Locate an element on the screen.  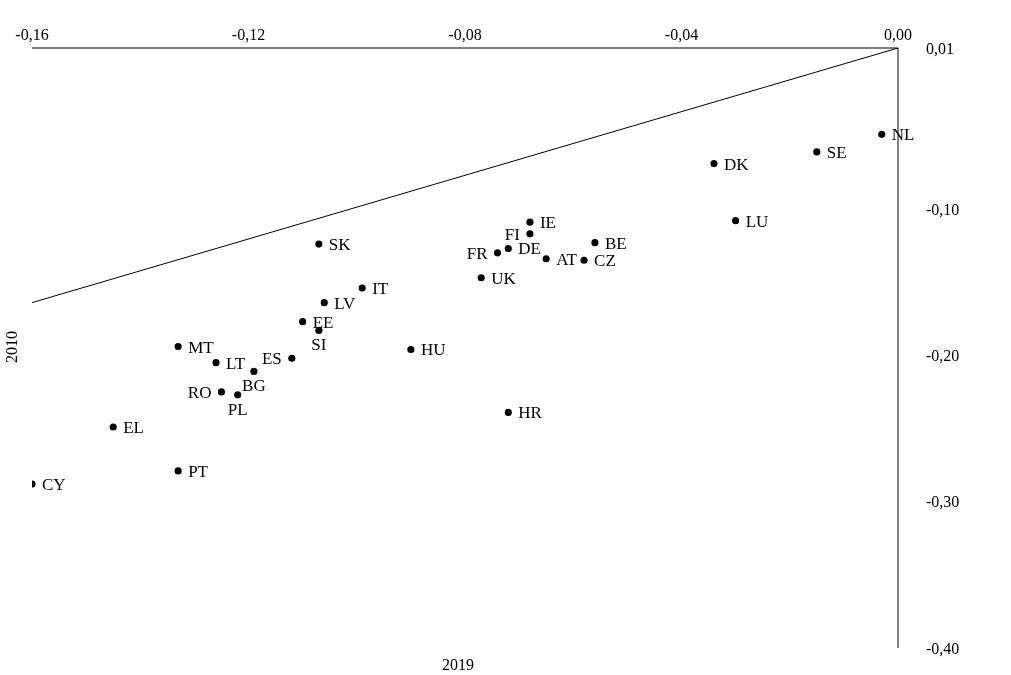
annotation: FI is located at coordinates (512, 234).